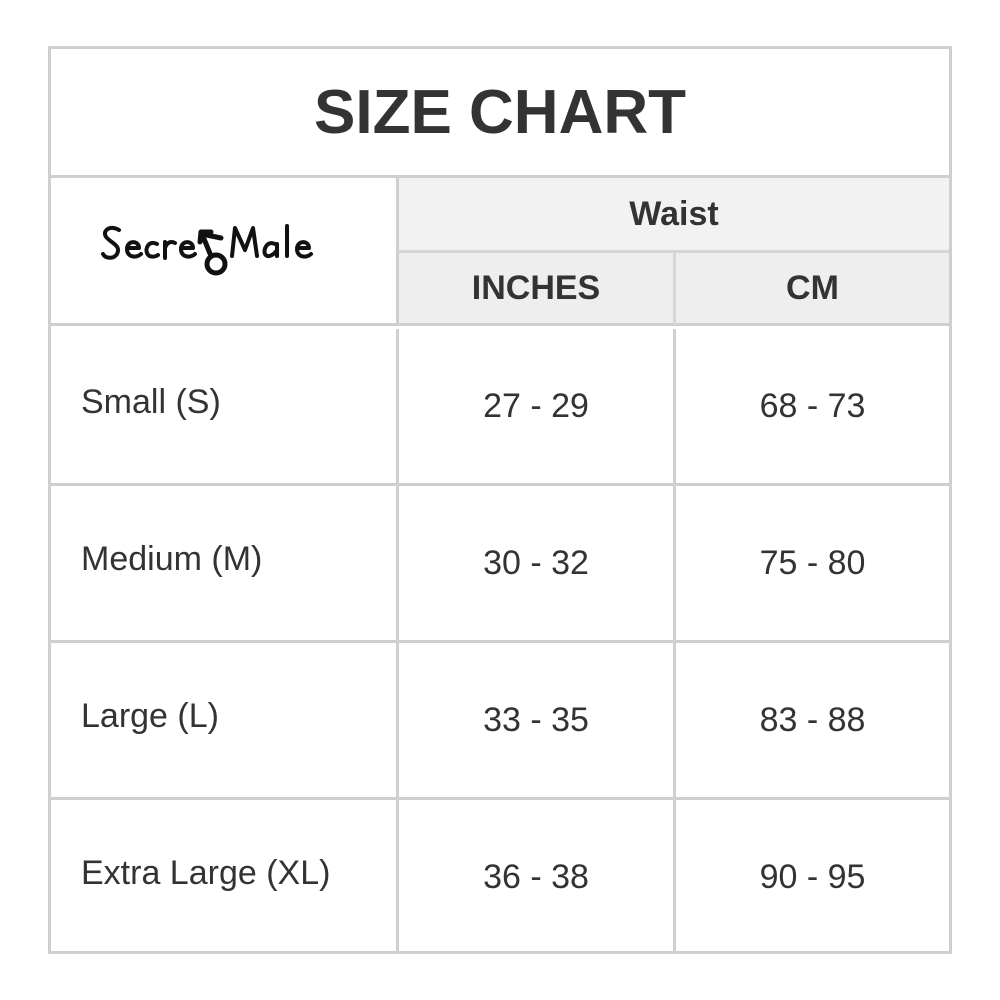  I want to click on secretmale-logo-icon, so click(206, 249).